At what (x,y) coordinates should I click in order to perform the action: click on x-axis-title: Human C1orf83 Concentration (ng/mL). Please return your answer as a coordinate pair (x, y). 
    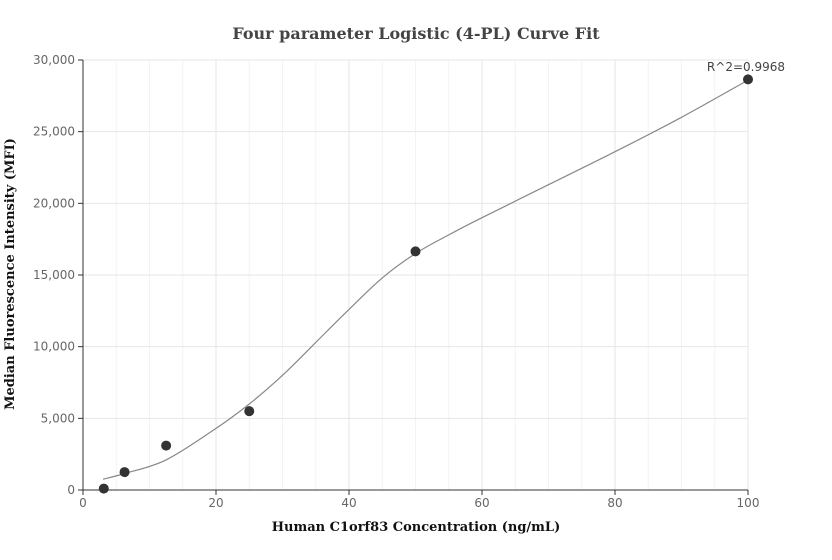
    Looking at the image, I should click on (416, 527).